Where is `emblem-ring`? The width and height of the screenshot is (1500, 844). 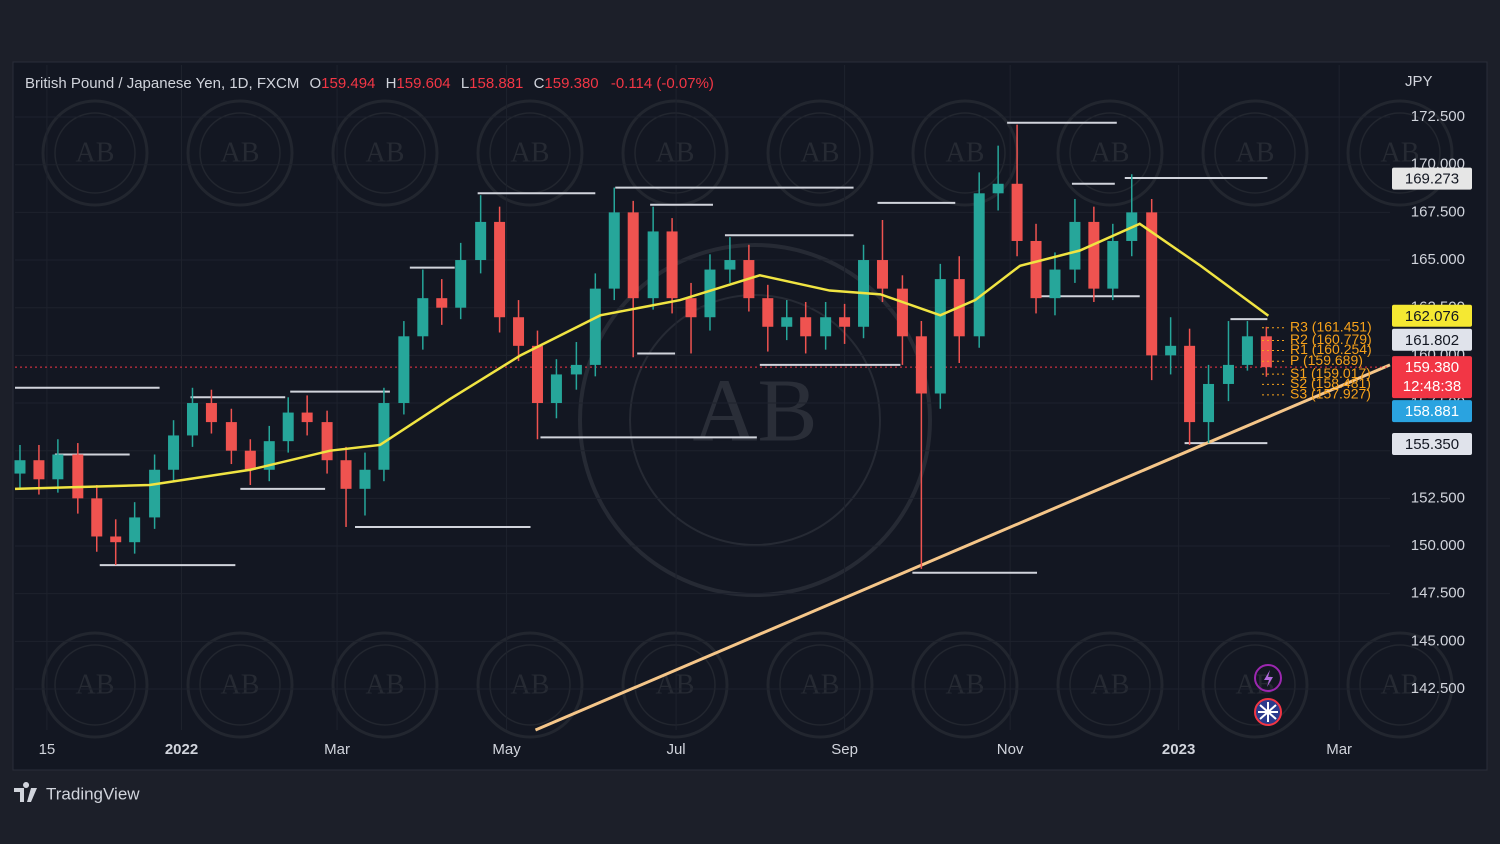
emblem-ring is located at coordinates (755, 420).